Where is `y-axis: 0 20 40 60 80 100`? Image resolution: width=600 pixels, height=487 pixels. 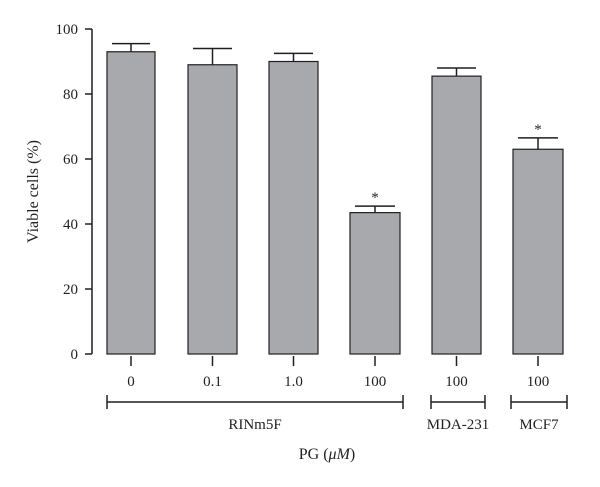 y-axis: 0 20 40 60 80 100 is located at coordinates (74, 192).